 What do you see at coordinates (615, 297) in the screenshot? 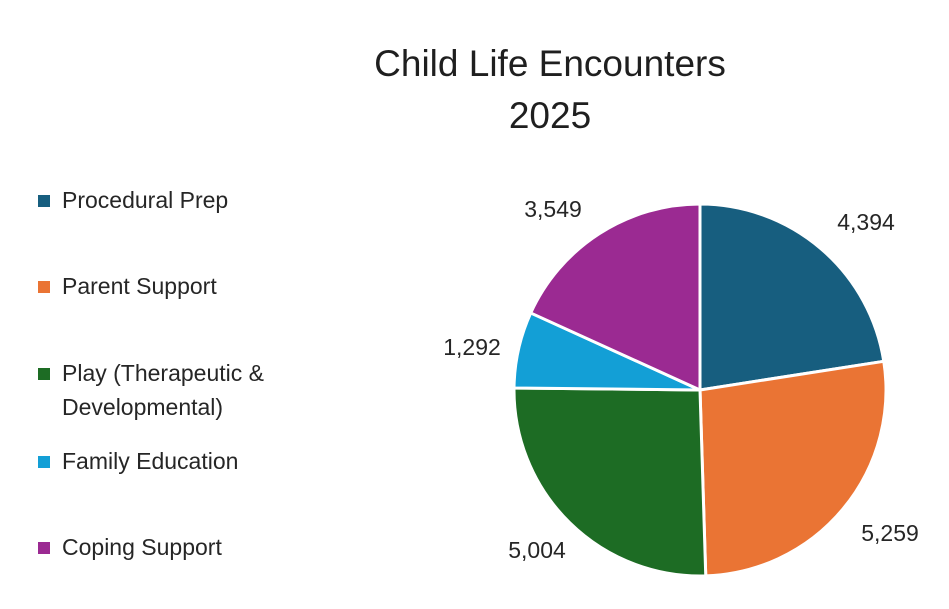
I see `slice-coping-support` at bounding box center [615, 297].